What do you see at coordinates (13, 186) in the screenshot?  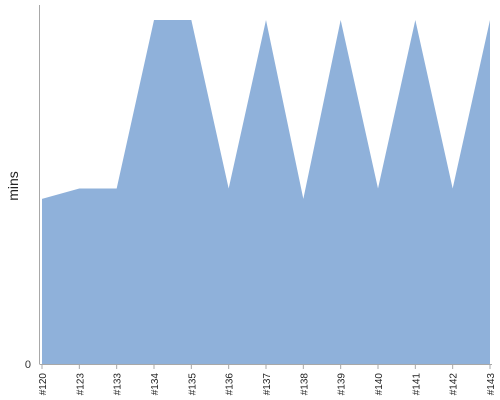 I see `y-axis-label: mins` at bounding box center [13, 186].